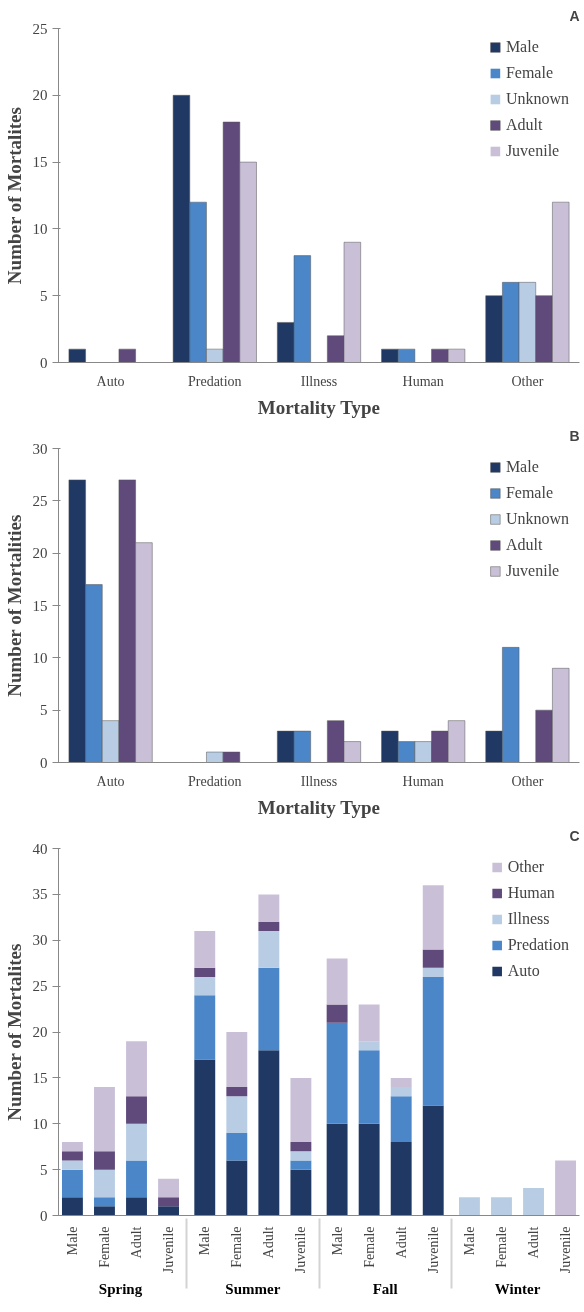 Image resolution: width=584 pixels, height=1312 pixels. Describe the element at coordinates (40, 162) in the screenshot. I see `y-tick-label: 15` at that location.